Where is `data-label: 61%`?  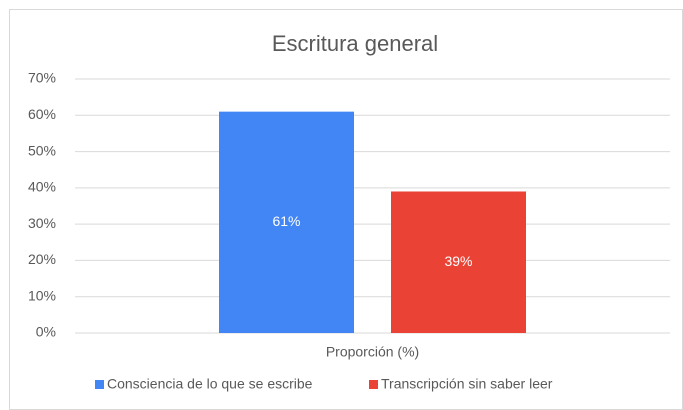 data-label: 61% is located at coordinates (286, 221).